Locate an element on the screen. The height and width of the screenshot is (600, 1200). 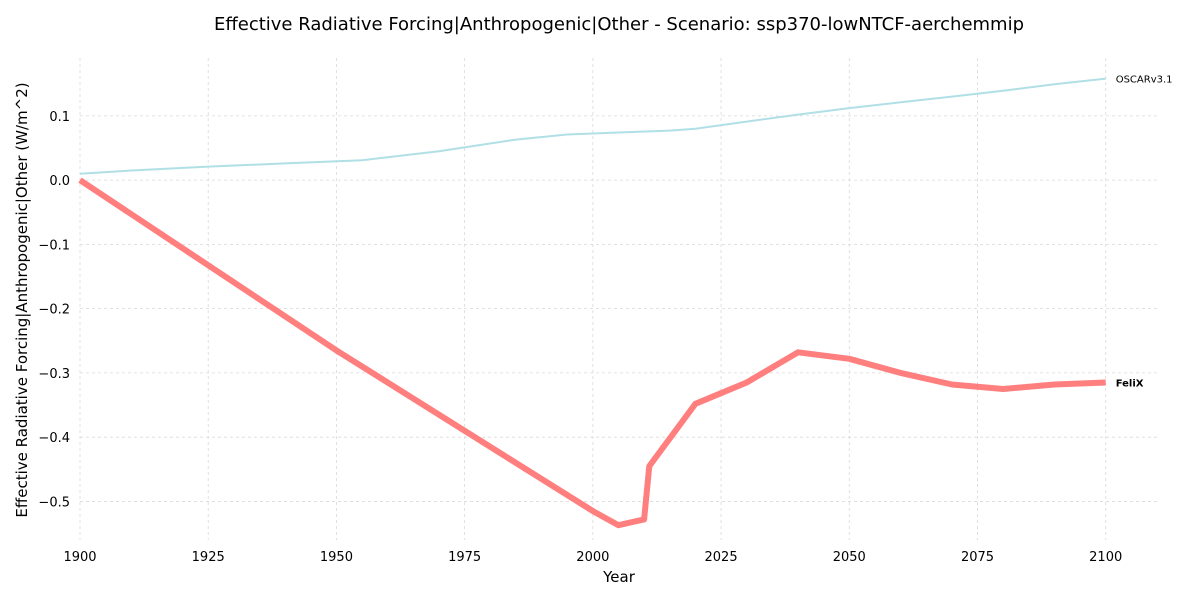
x-tick-label: 2000 is located at coordinates (592, 557).